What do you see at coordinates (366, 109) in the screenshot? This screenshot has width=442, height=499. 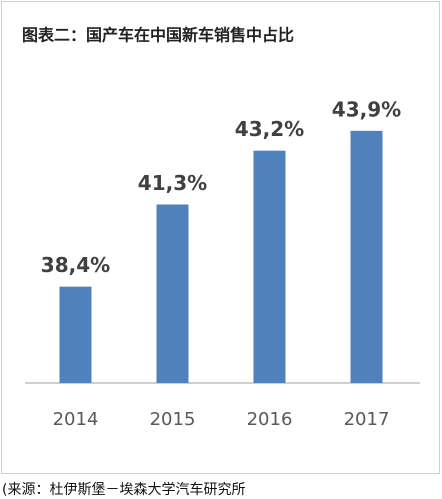 I see `value-label: 43,9%` at bounding box center [366, 109].